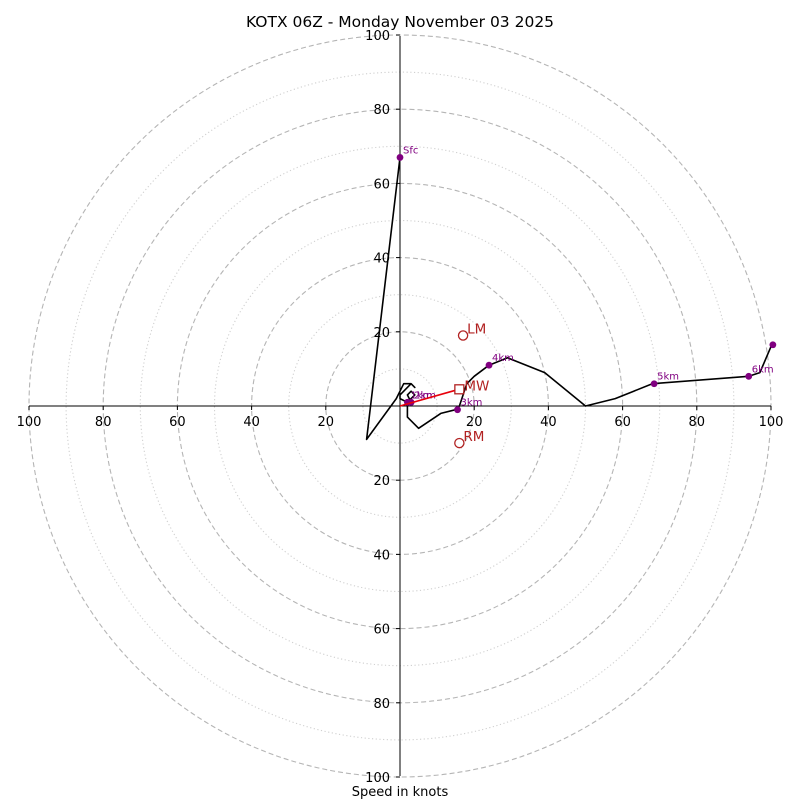 This screenshot has height=800, width=800. What do you see at coordinates (472, 403) in the screenshot?
I see `height-marker-label: 3km` at bounding box center [472, 403].